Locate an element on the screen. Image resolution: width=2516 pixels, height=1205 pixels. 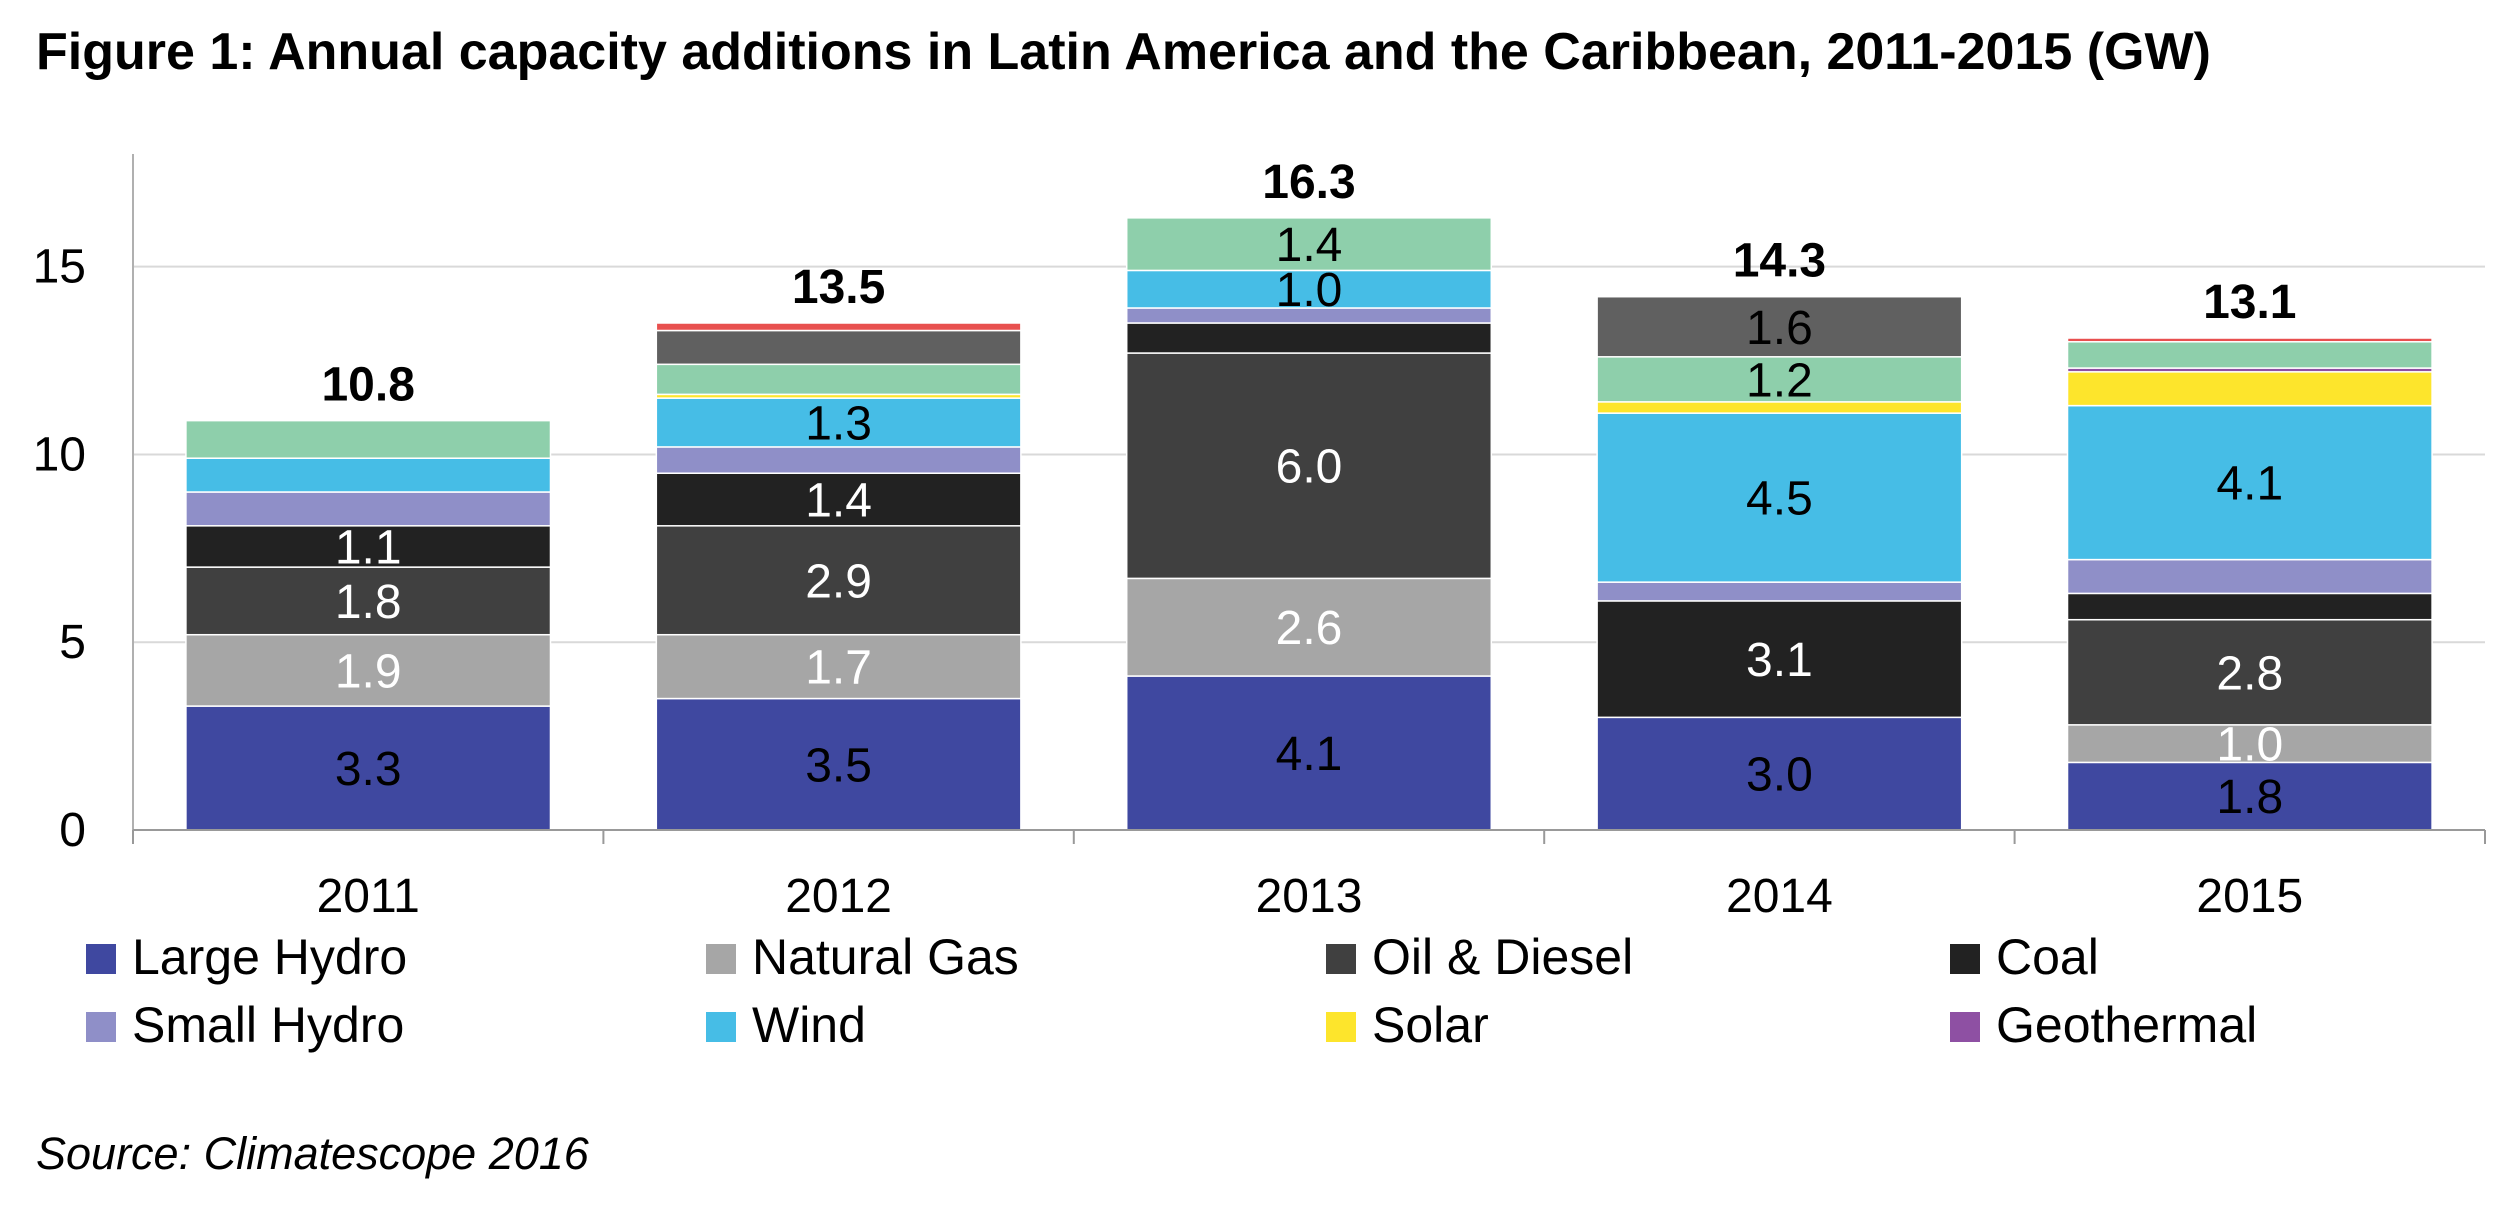
data-label: 1.3 is located at coordinates (838, 424).